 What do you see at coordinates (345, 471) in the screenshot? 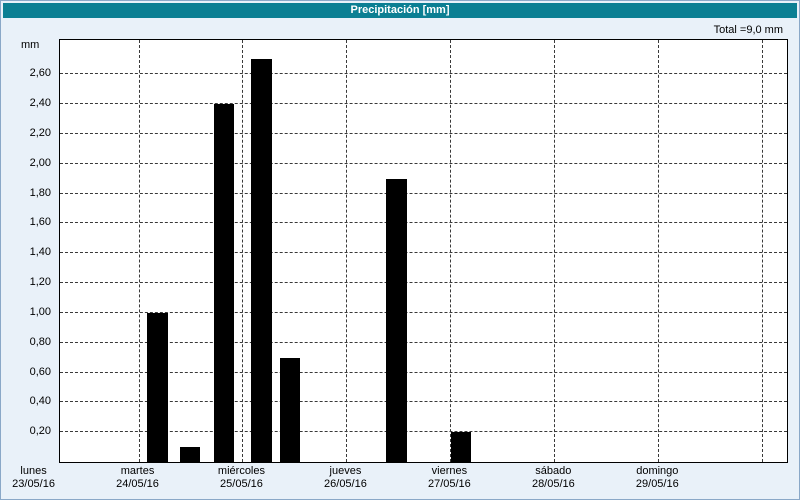
I see `day-name: jueves` at bounding box center [345, 471].